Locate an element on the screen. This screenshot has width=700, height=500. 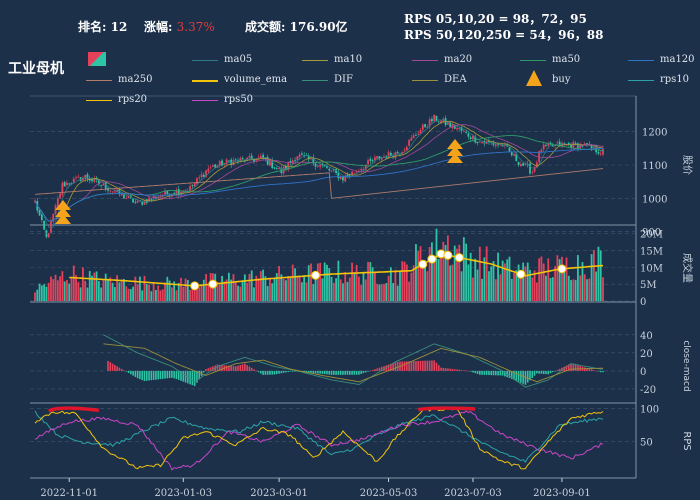
rps-tick-label: 100 is located at coordinates (649, 409).